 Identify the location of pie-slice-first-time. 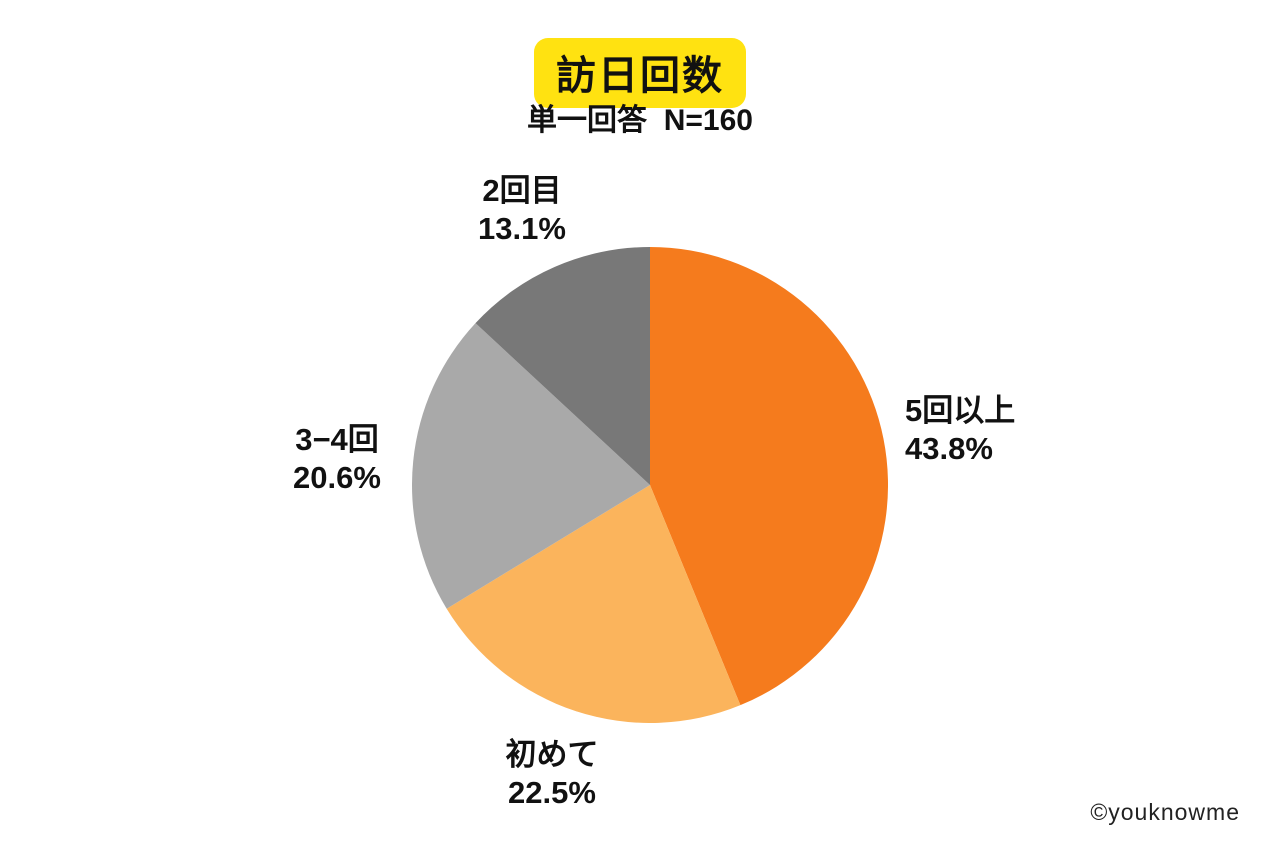
(593, 604).